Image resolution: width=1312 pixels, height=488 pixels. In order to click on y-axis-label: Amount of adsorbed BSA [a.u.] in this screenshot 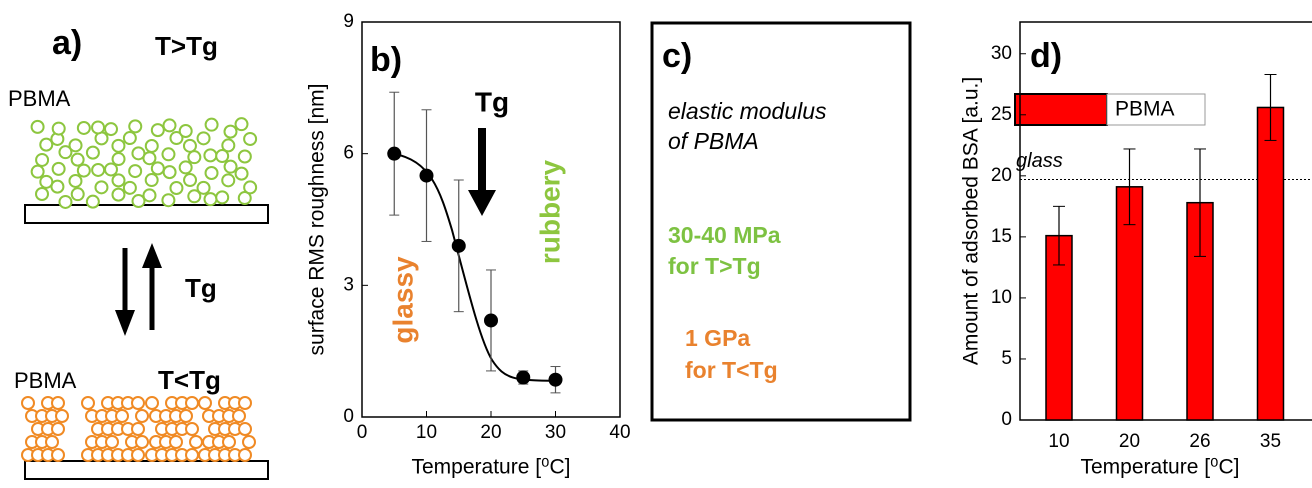, I will do `click(971, 221)`.